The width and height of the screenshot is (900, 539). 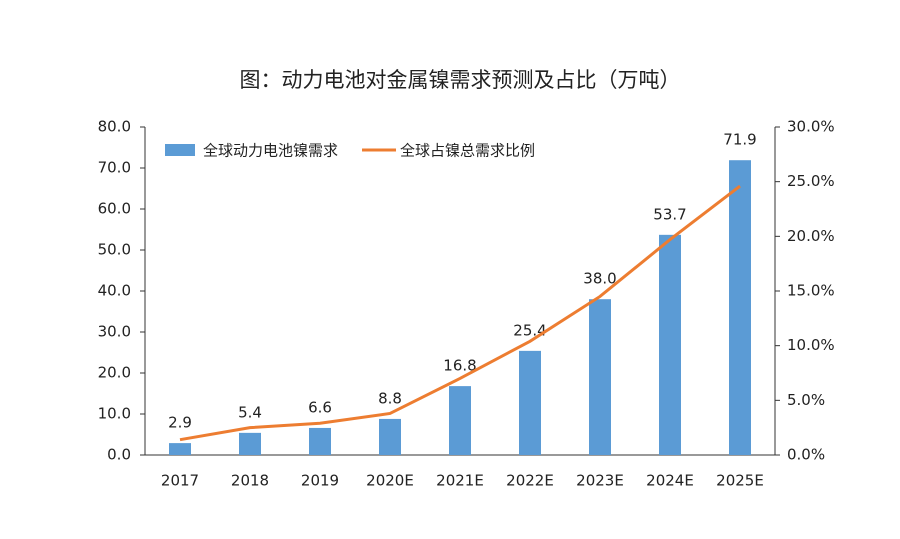 I want to click on y2-tick-label: 20.0%, so click(x=811, y=236).